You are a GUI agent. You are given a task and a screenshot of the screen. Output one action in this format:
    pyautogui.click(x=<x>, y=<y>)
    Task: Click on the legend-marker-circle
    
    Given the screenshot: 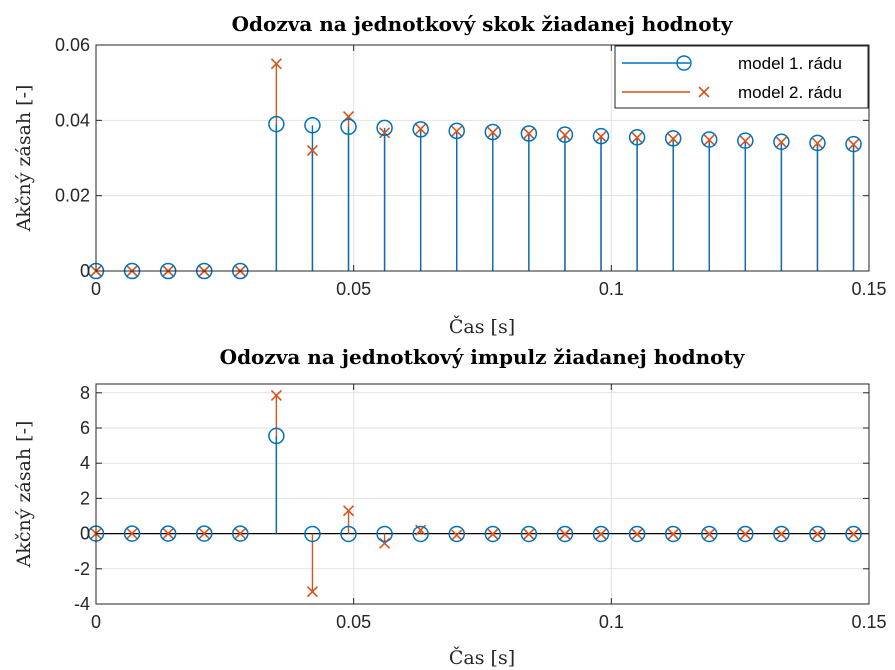 What is the action you would take?
    pyautogui.click(x=684, y=63)
    